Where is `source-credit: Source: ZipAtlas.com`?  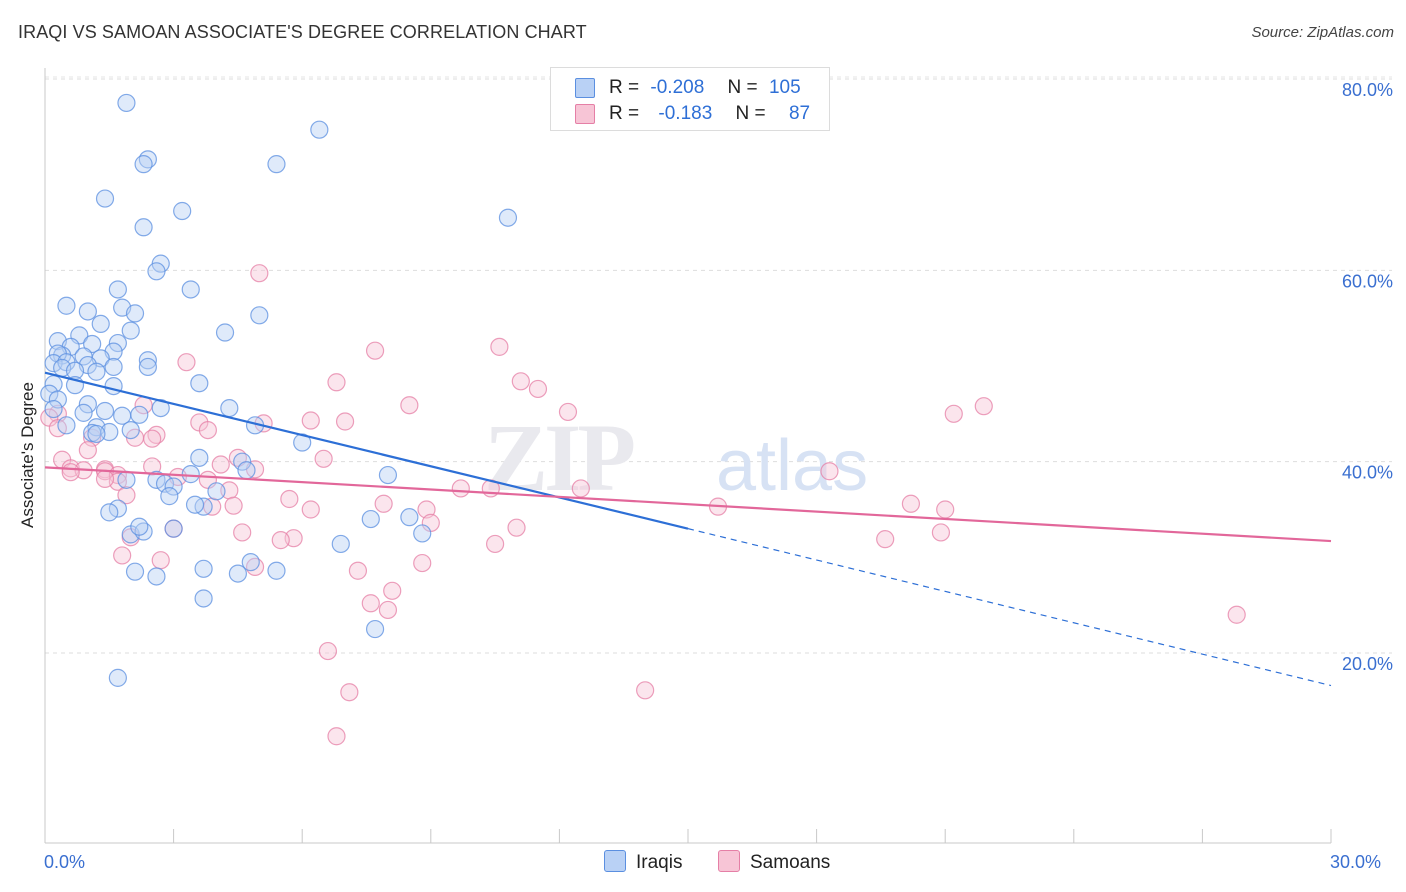 source-credit: Source: ZipAtlas.com is located at coordinates (1322, 32).